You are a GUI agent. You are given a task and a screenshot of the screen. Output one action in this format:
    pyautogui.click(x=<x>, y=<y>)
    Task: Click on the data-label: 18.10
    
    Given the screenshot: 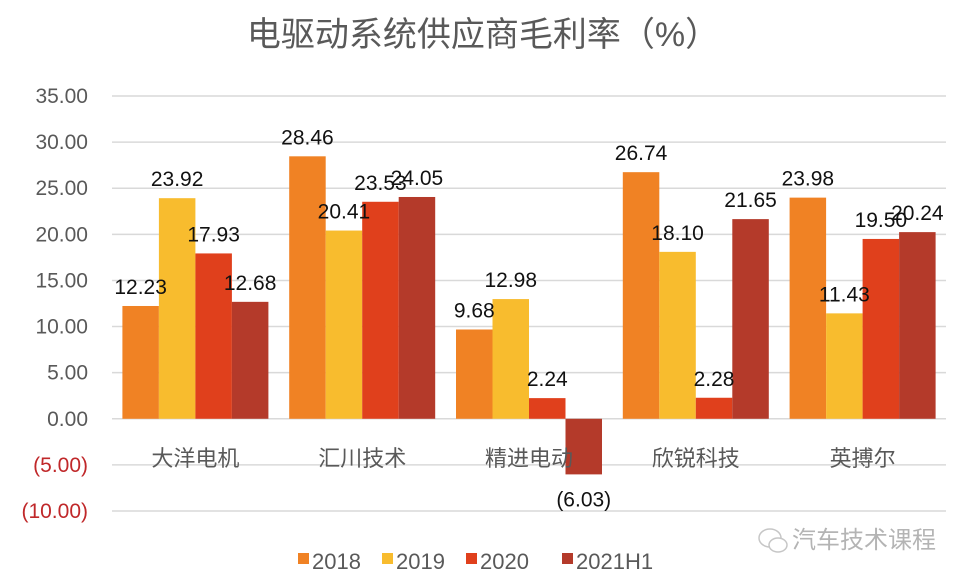 What is the action you would take?
    pyautogui.click(x=677, y=233)
    